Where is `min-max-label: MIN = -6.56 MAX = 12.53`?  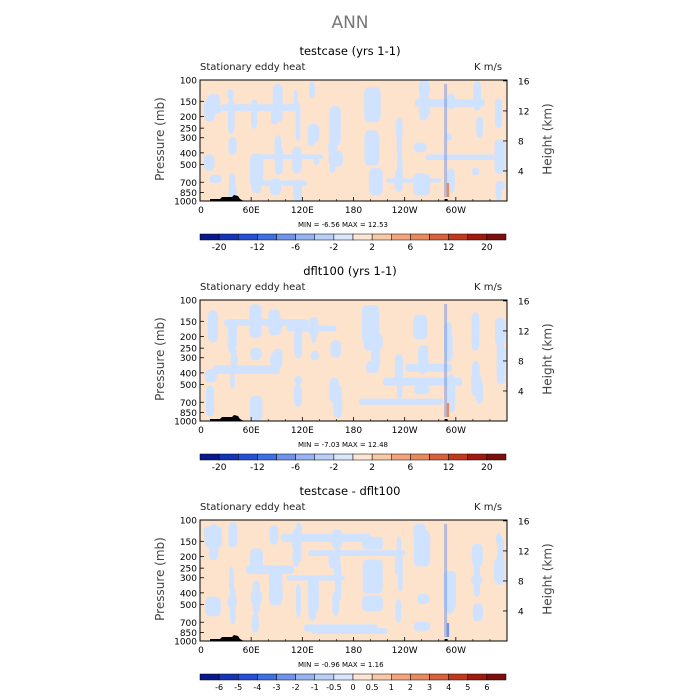
min-max-label: MIN = -6.56 MAX = 12.53 is located at coordinates (343, 225).